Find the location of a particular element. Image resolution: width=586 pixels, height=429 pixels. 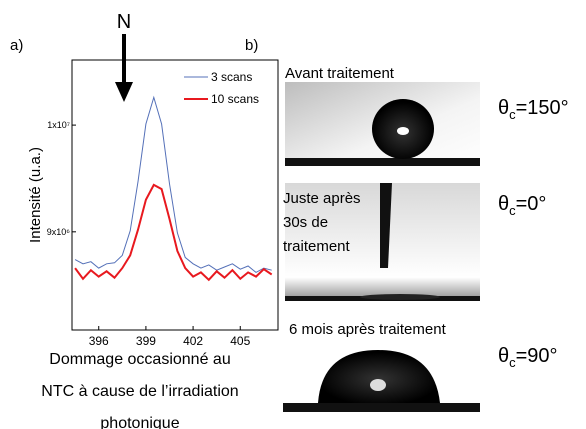

caption: photonique is located at coordinates (139, 422).